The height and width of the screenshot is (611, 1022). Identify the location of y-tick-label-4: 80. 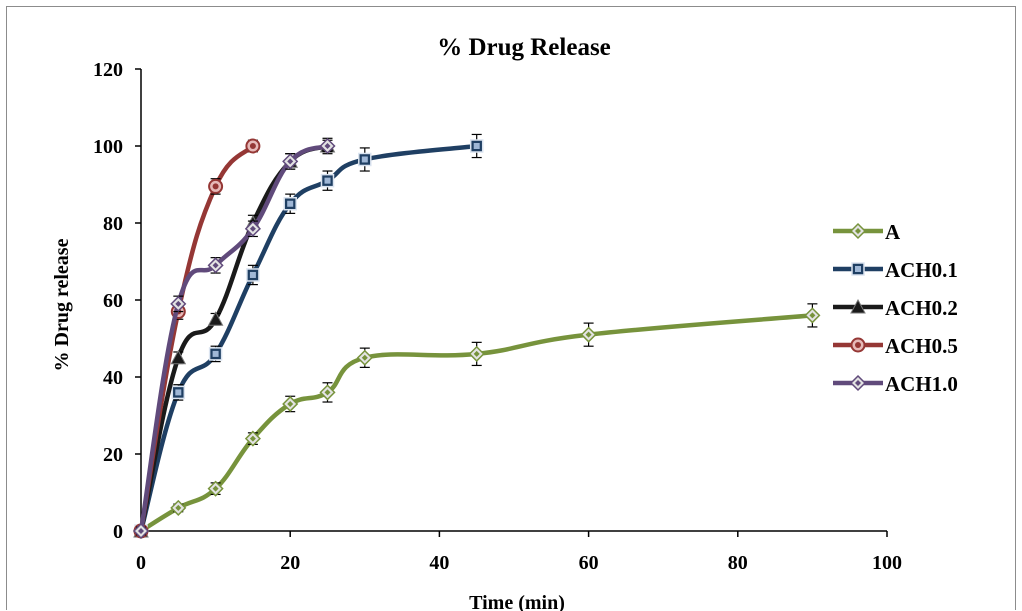
(113, 224).